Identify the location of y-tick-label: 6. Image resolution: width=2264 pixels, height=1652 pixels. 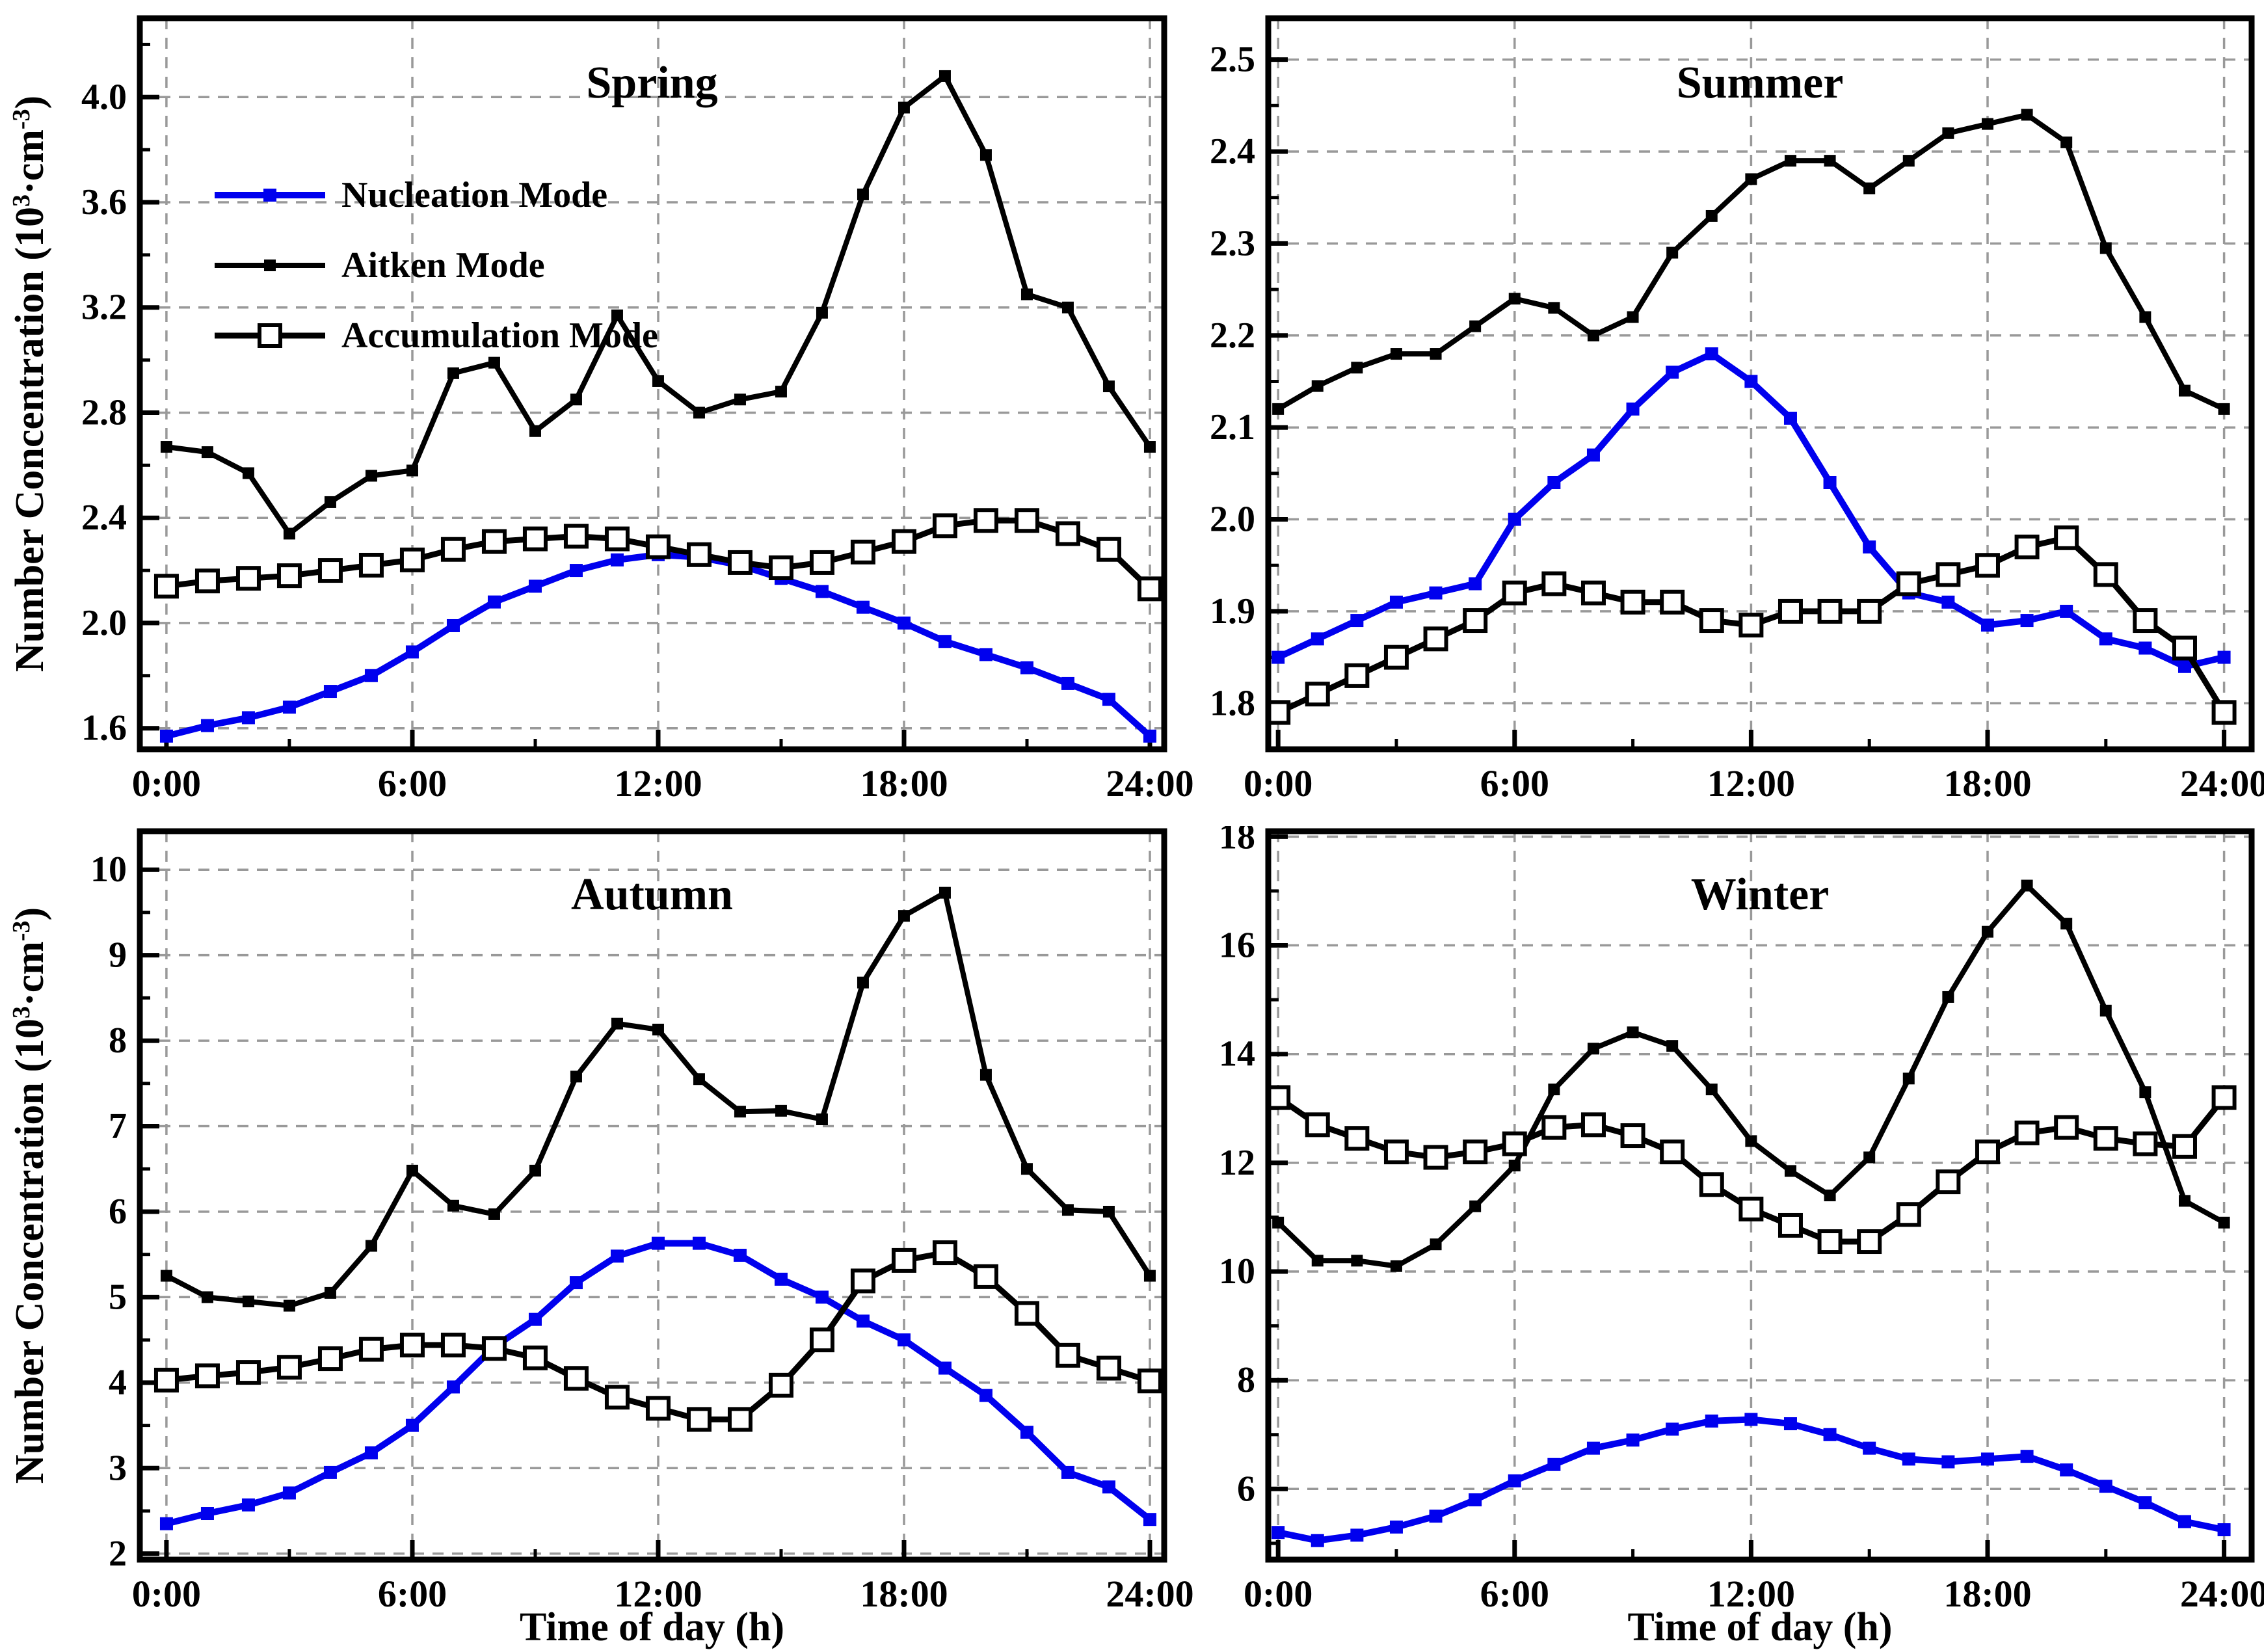
(1246, 1489).